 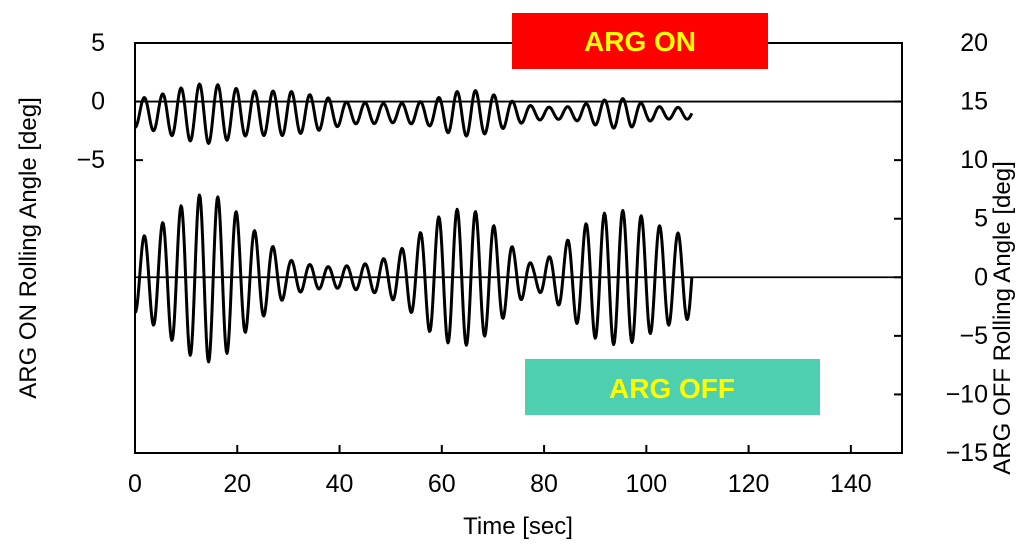 I want to click on x-tick-label: 20, so click(x=237, y=484).